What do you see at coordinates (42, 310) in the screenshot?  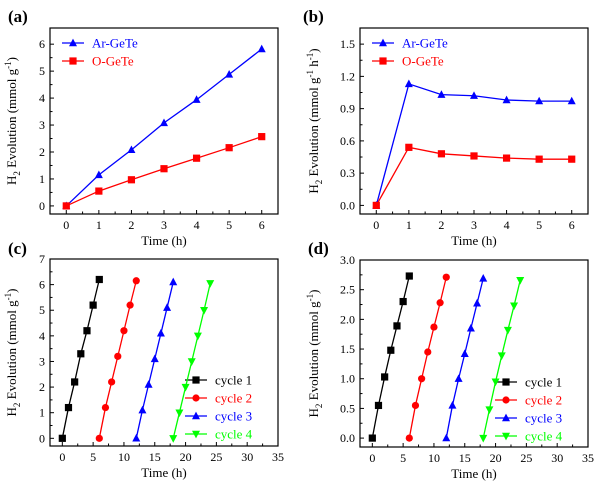 I see `y-tick-label: 5` at bounding box center [42, 310].